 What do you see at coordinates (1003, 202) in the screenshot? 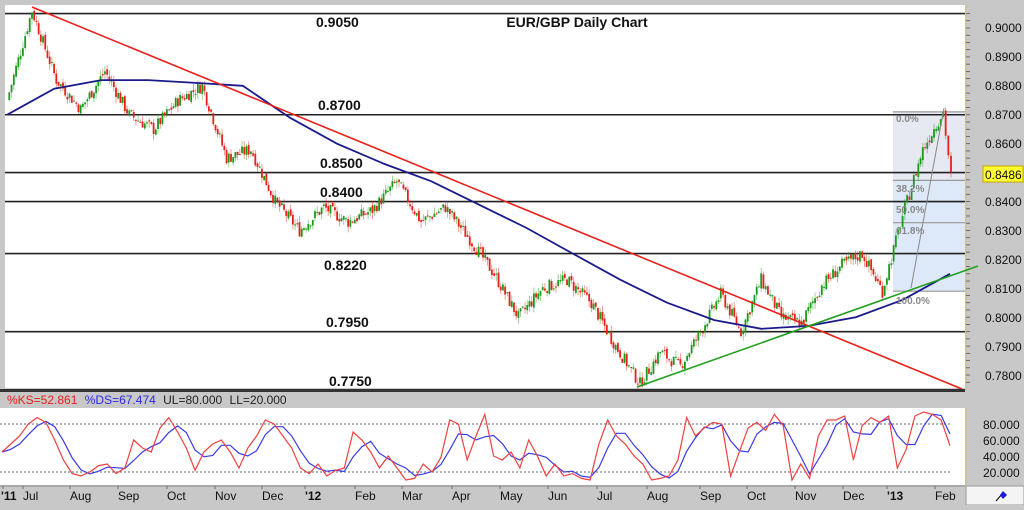
I see `price-tick: 0.8400` at bounding box center [1003, 202].